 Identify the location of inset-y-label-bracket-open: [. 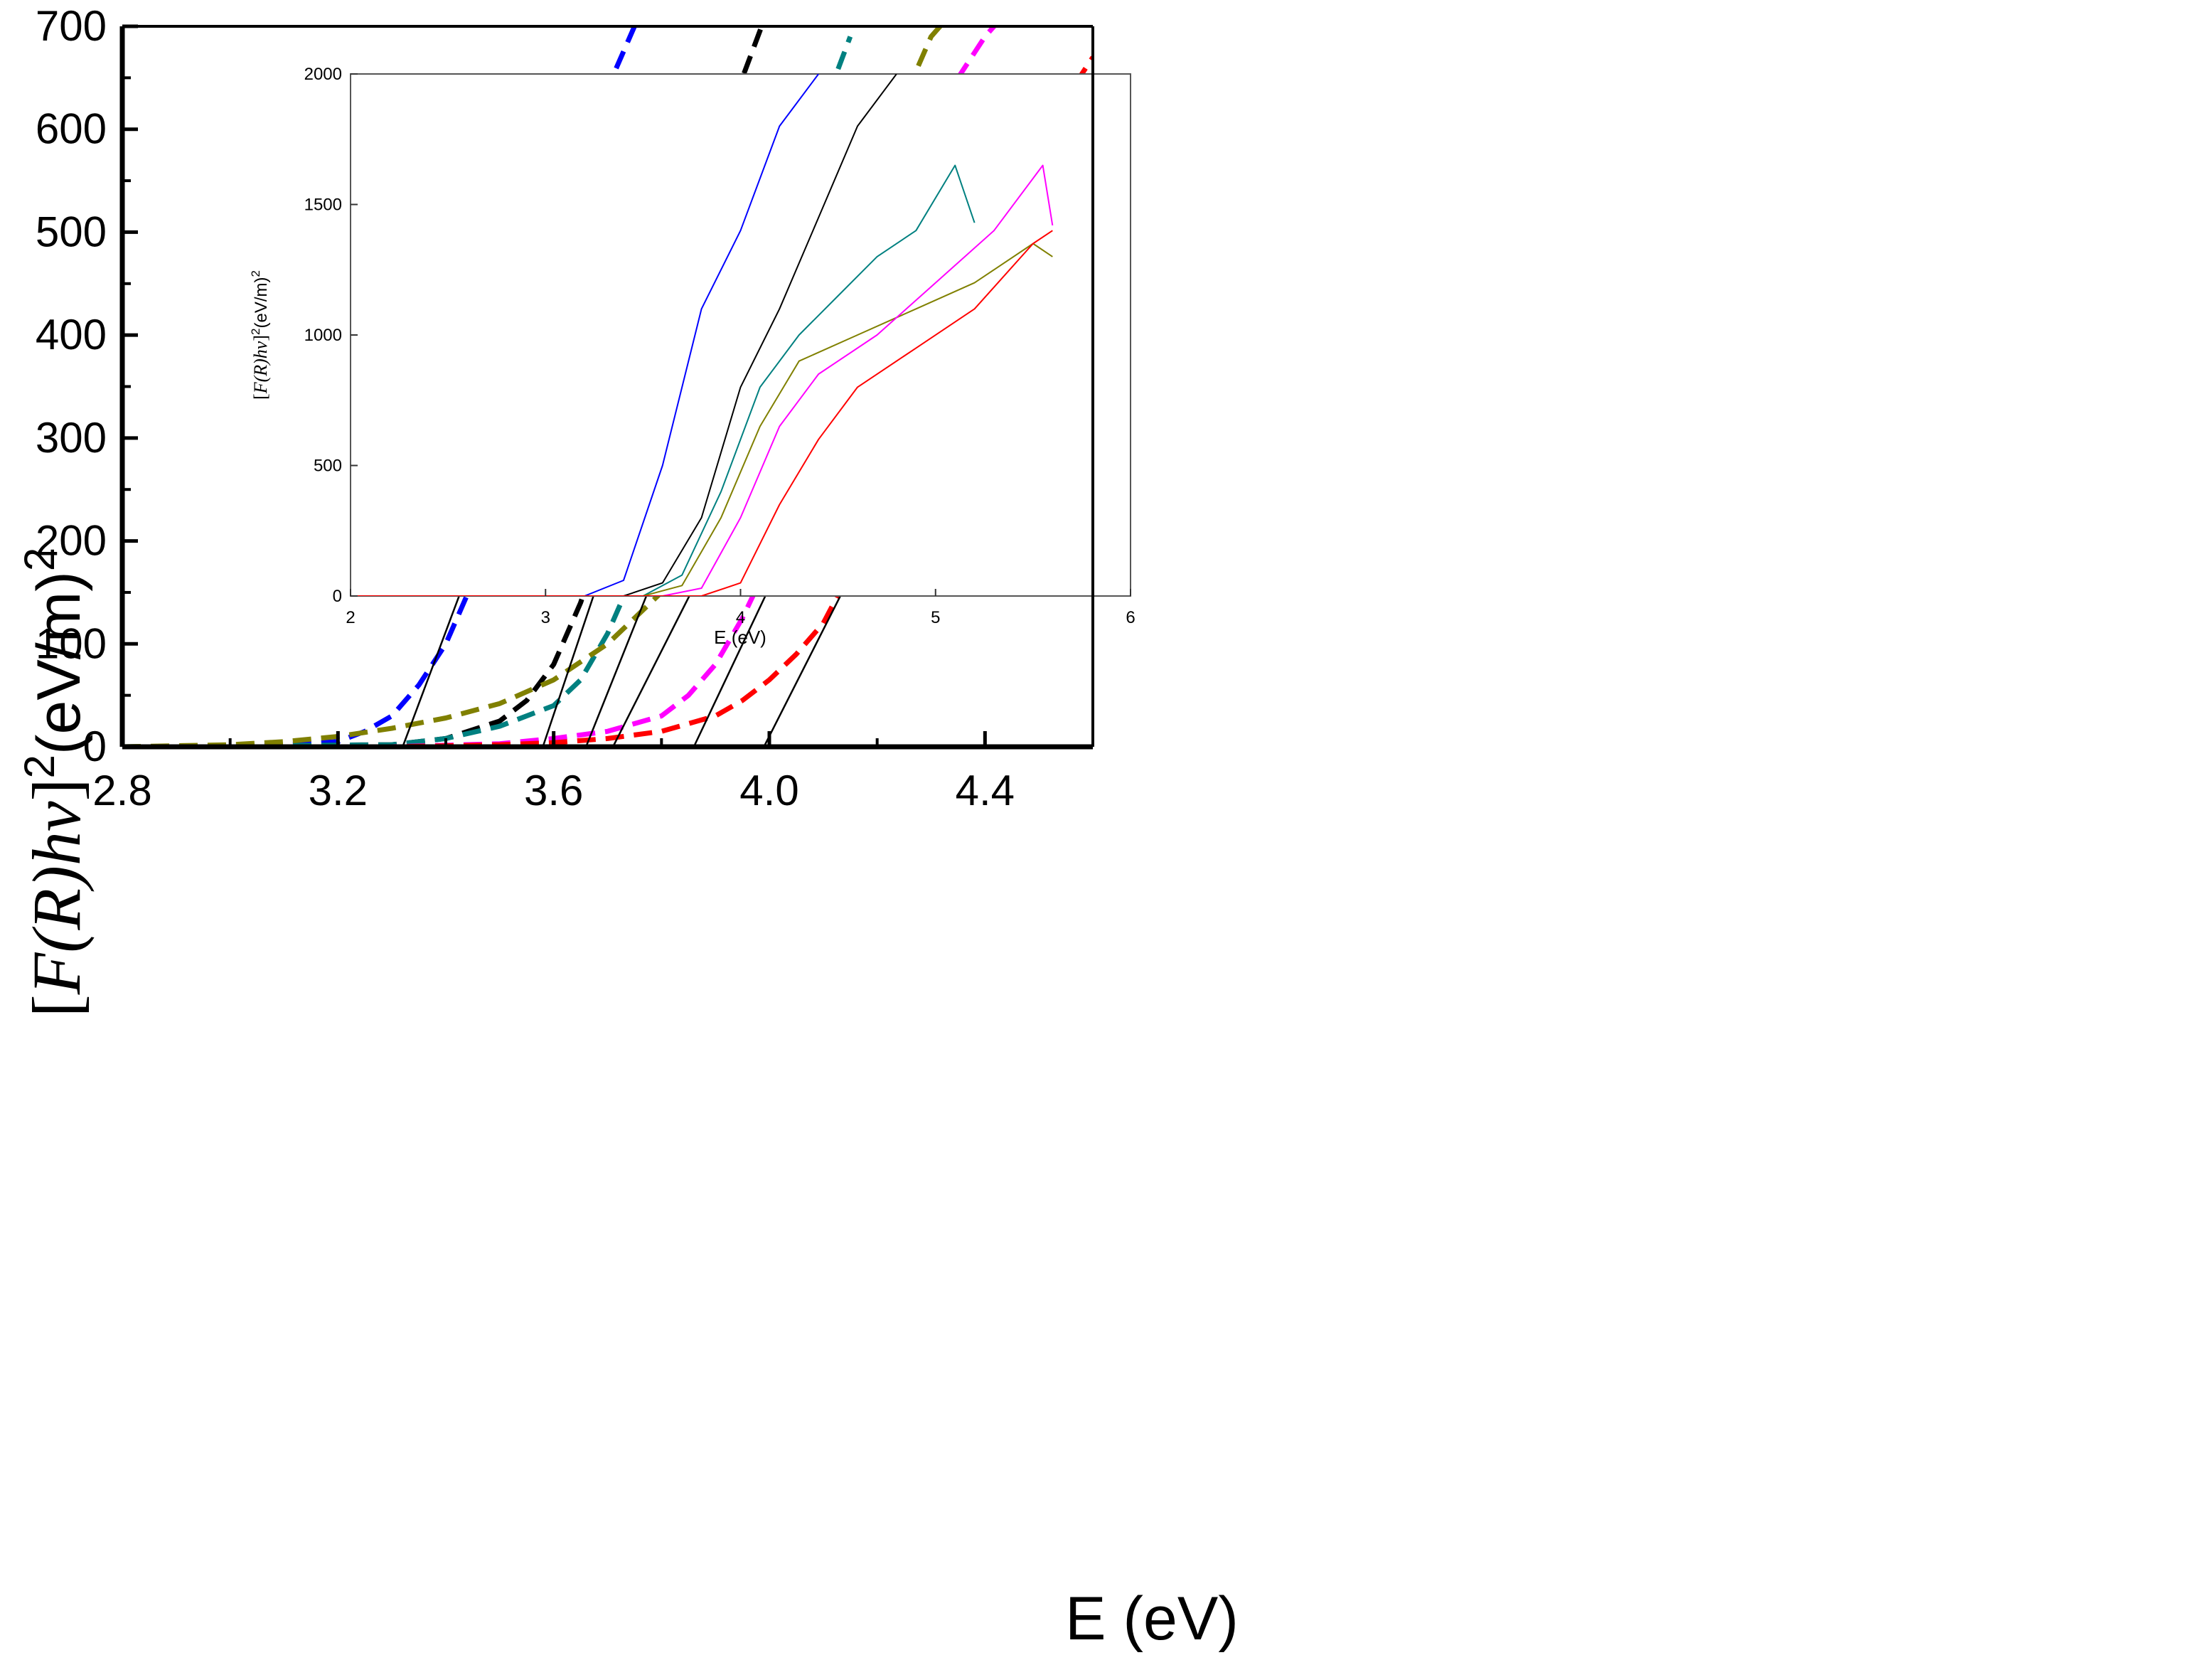
(260, 396).